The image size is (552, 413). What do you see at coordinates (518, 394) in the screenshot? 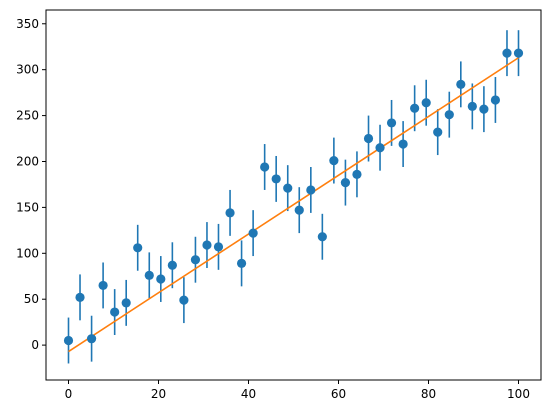
I see `x-tick-label: 100` at bounding box center [518, 394].